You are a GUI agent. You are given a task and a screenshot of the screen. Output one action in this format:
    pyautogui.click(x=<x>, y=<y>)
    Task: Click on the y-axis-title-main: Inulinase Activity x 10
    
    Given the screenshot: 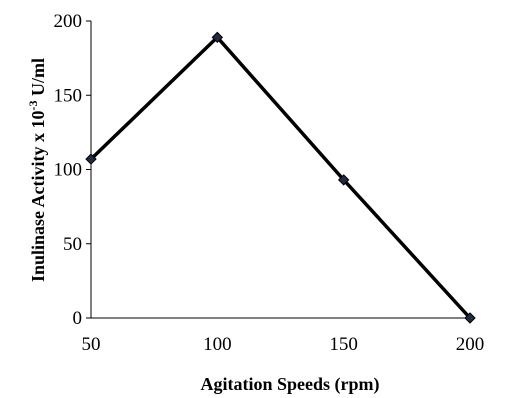 What is the action you would take?
    pyautogui.click(x=38, y=196)
    